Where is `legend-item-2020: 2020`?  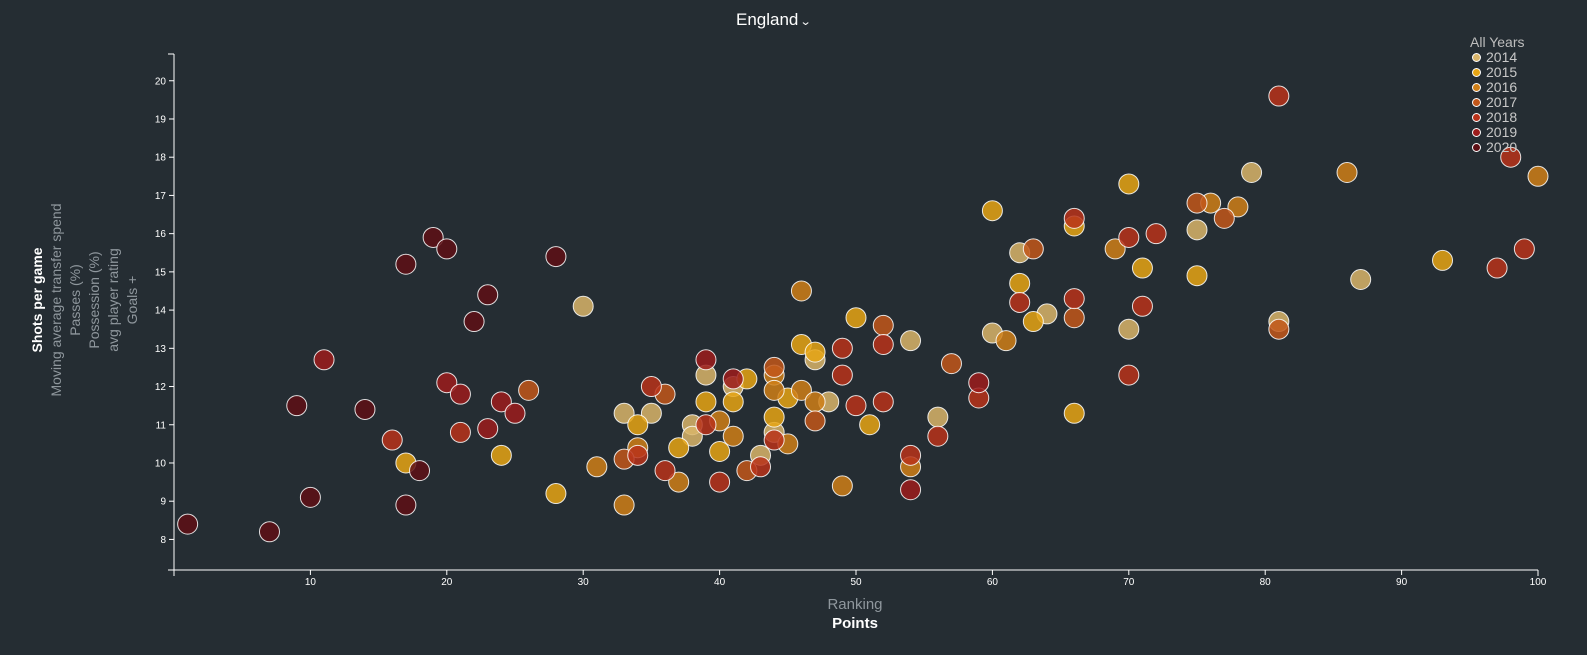
legend-item-2020: 2020 is located at coordinates (1497, 147).